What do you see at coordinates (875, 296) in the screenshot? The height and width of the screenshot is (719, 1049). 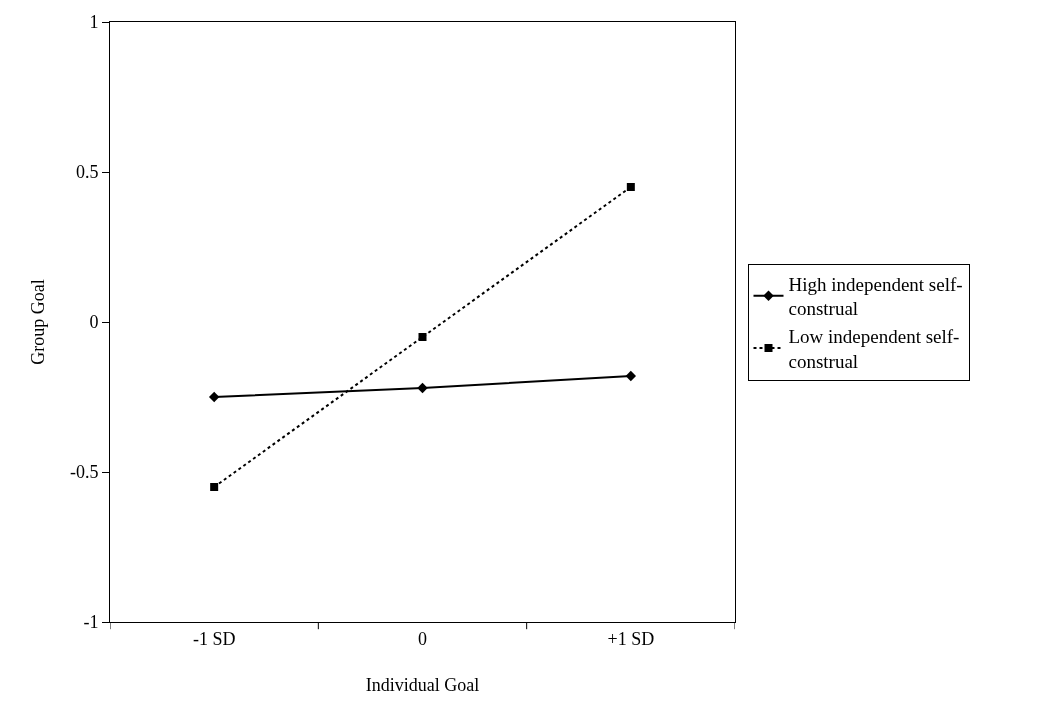 I see `legend-label: High independent self-construal` at bounding box center [875, 296].